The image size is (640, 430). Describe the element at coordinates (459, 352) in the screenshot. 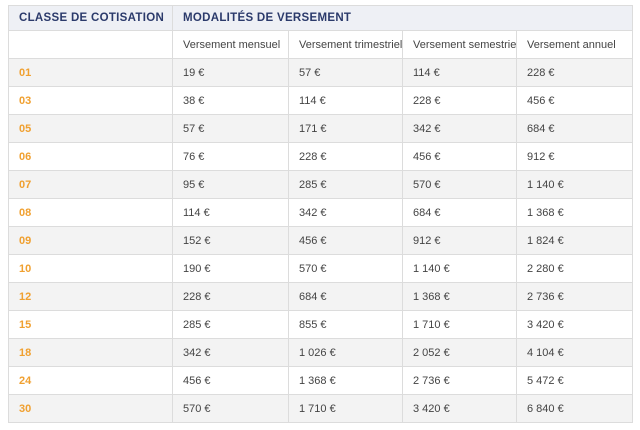

I see `amount-cell: 2 052 €` at that location.